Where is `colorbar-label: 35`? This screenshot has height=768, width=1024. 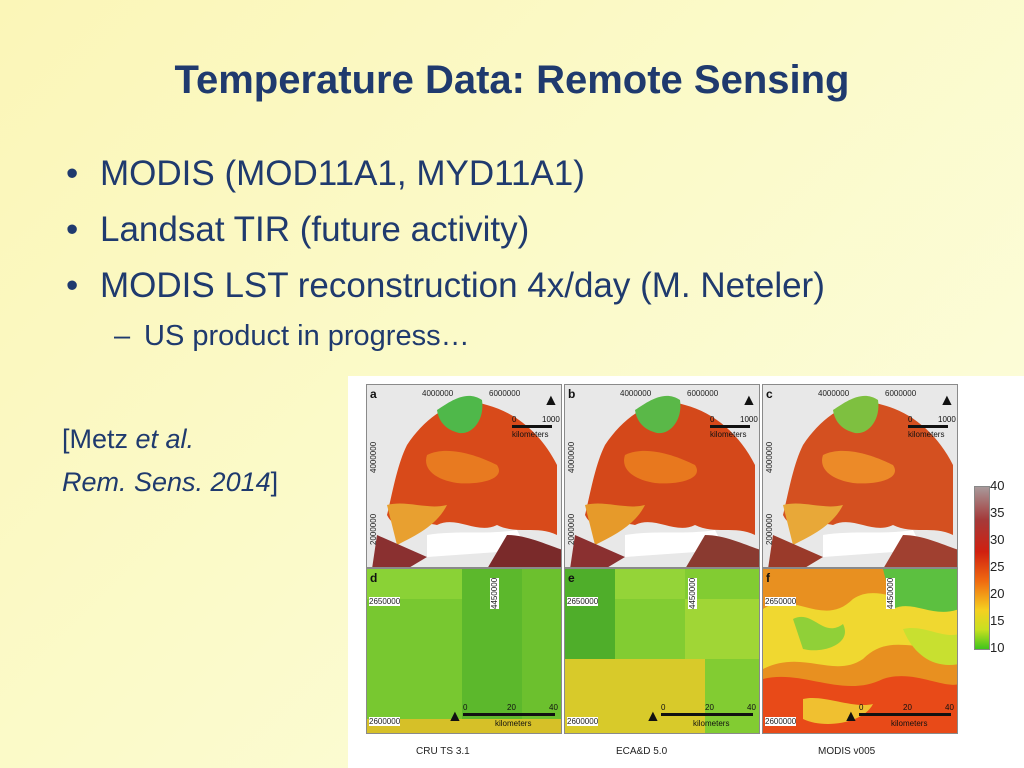
colorbar-label: 35 is located at coordinates (997, 512).